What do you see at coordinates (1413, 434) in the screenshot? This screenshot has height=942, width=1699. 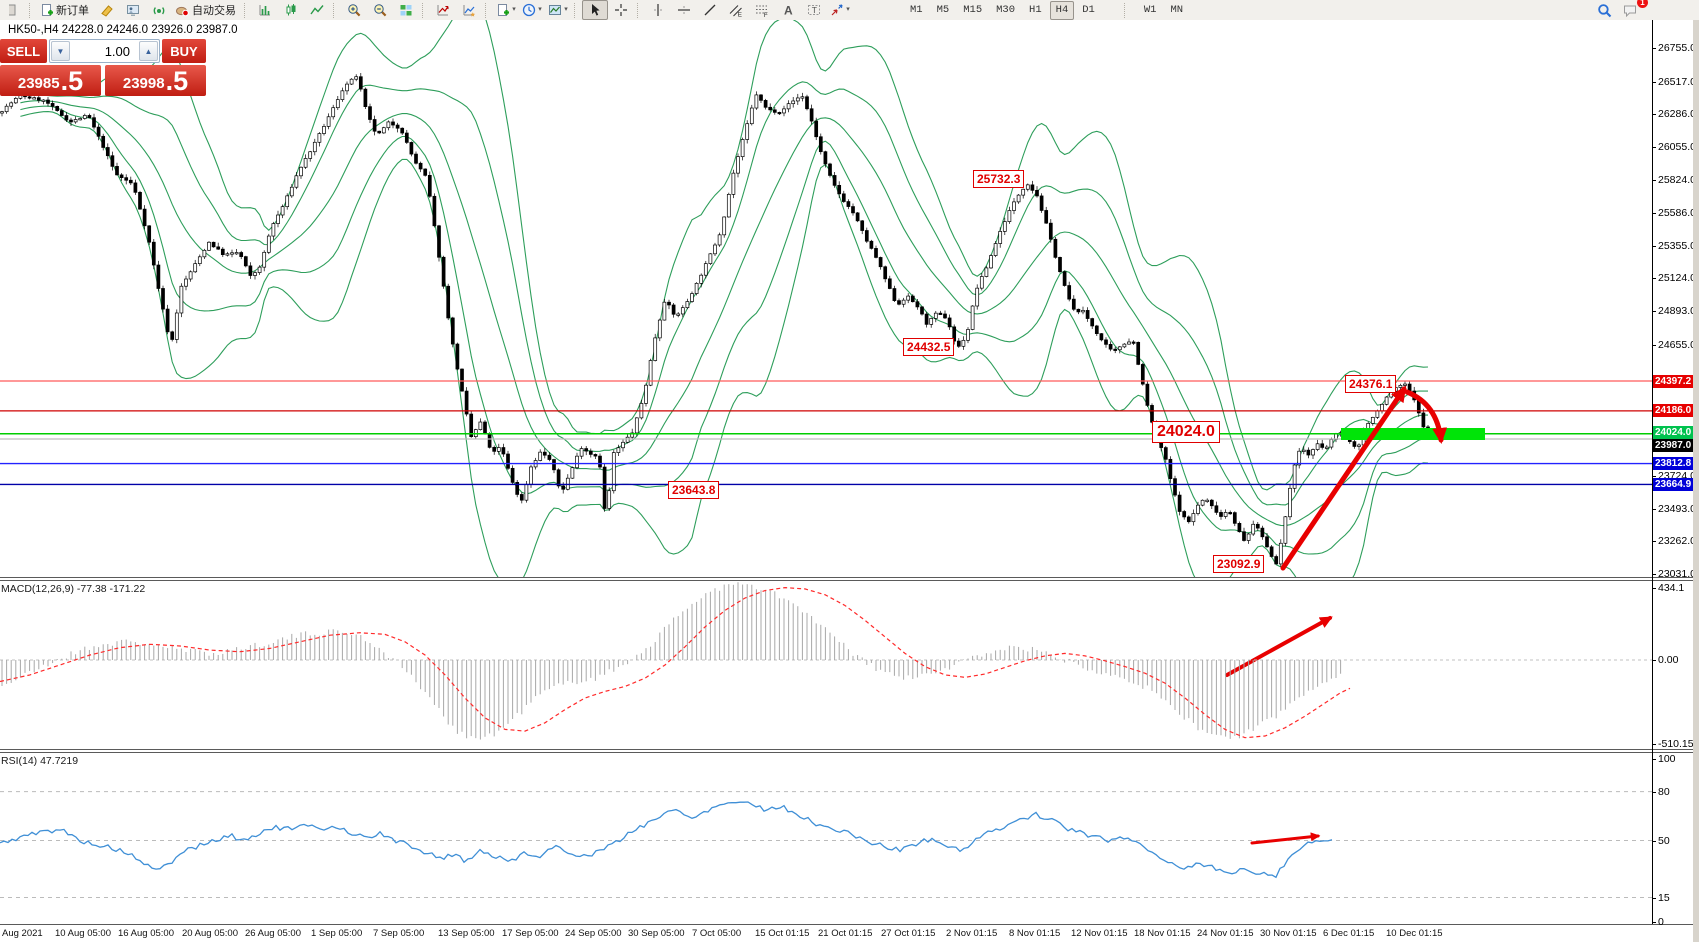 I see `support-zone-highlight` at bounding box center [1413, 434].